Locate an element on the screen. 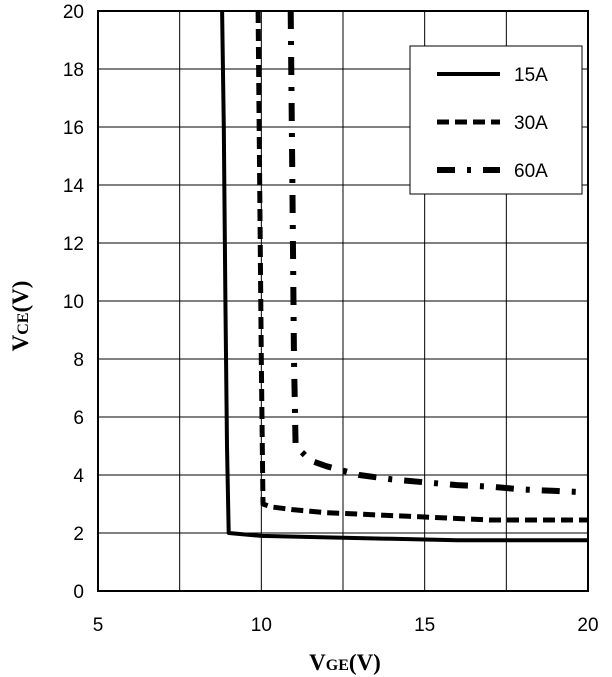 Image resolution: width=612 pixels, height=677 pixels. y-tick-label: 16 is located at coordinates (73, 128).